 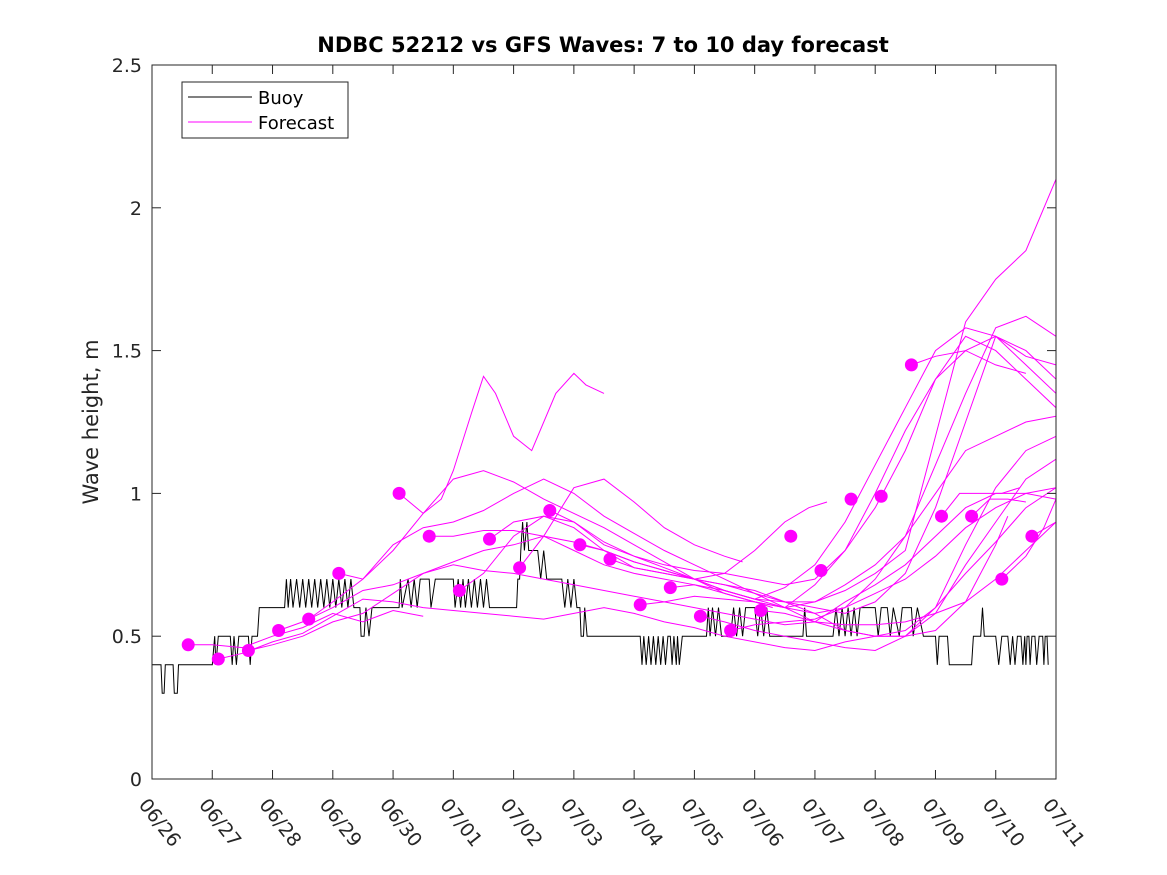 What do you see at coordinates (296, 123) in the screenshot?
I see `legend-forecast-label: Forecast` at bounding box center [296, 123].